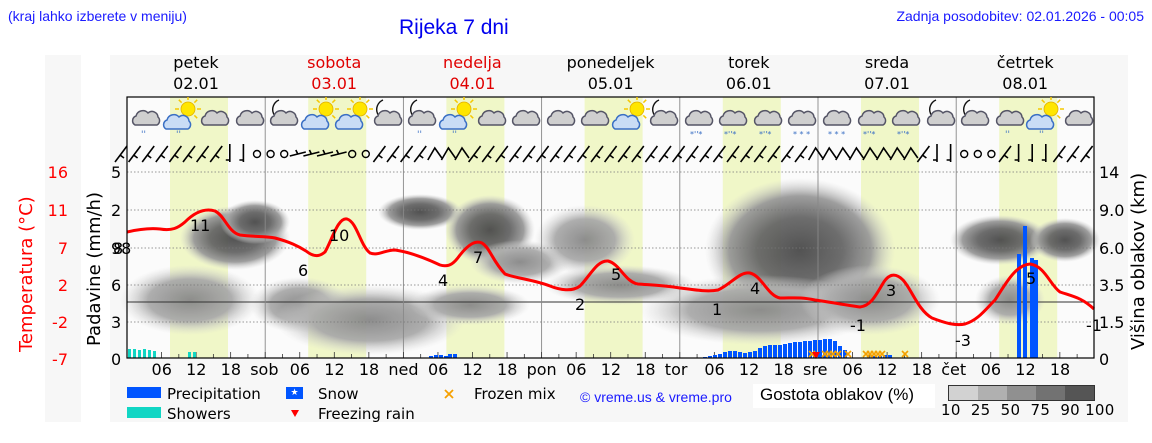 This screenshot has height=443, width=1152. Describe the element at coordinates (604, 153) in the screenshot. I see `wind-barbs-row` at that location.